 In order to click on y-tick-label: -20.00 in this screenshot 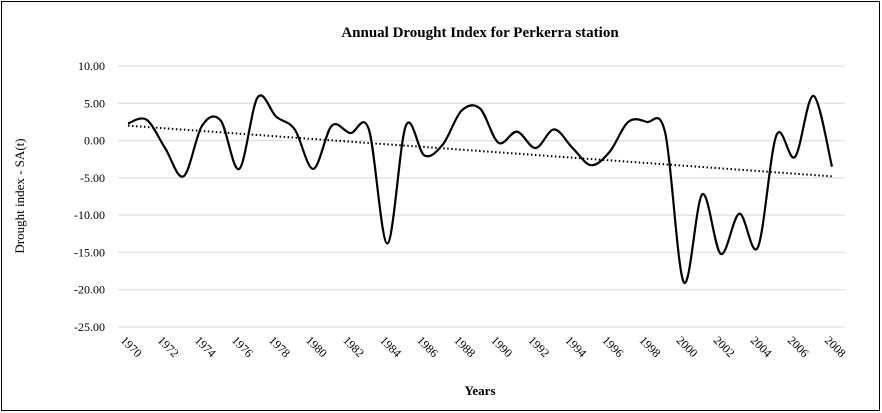, I will do `click(89, 290)`.